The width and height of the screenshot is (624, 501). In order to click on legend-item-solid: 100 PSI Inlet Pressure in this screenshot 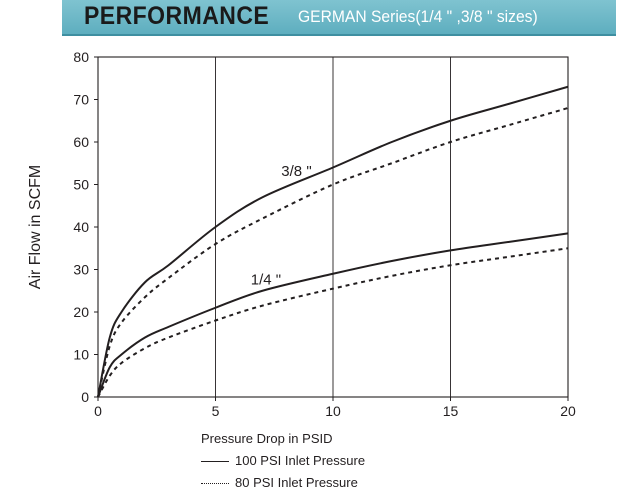, I will do `click(283, 461)`.